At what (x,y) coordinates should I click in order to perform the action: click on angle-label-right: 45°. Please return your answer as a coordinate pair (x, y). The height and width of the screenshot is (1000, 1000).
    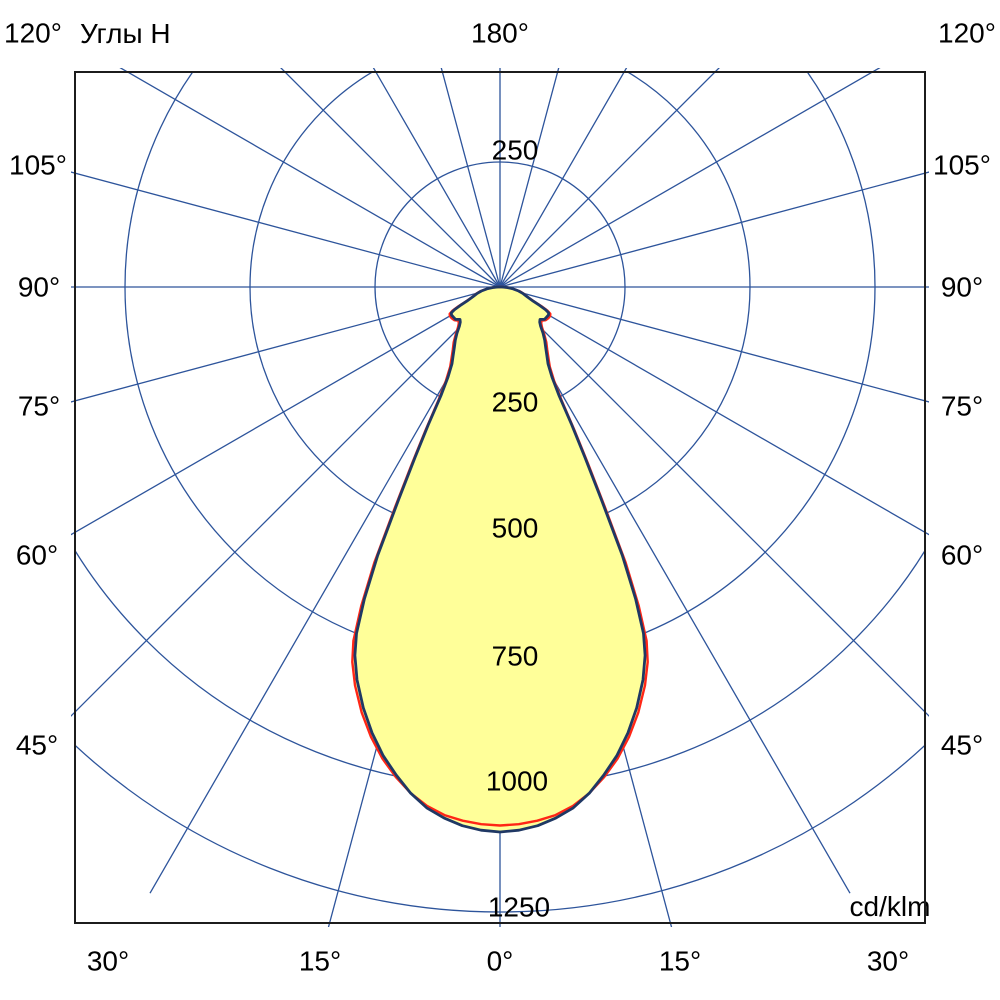
    Looking at the image, I should click on (962, 745).